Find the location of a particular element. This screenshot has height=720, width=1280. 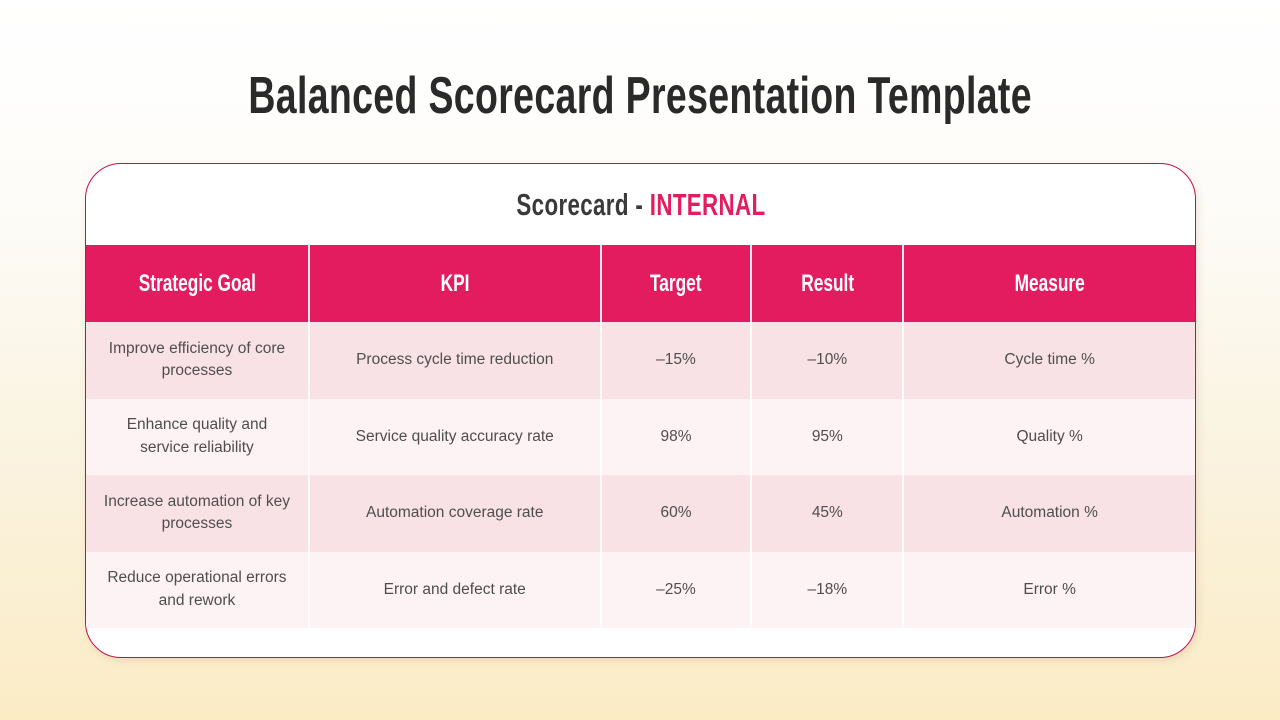

card-subtitle-prefix: Scorecard - is located at coordinates (582, 204).